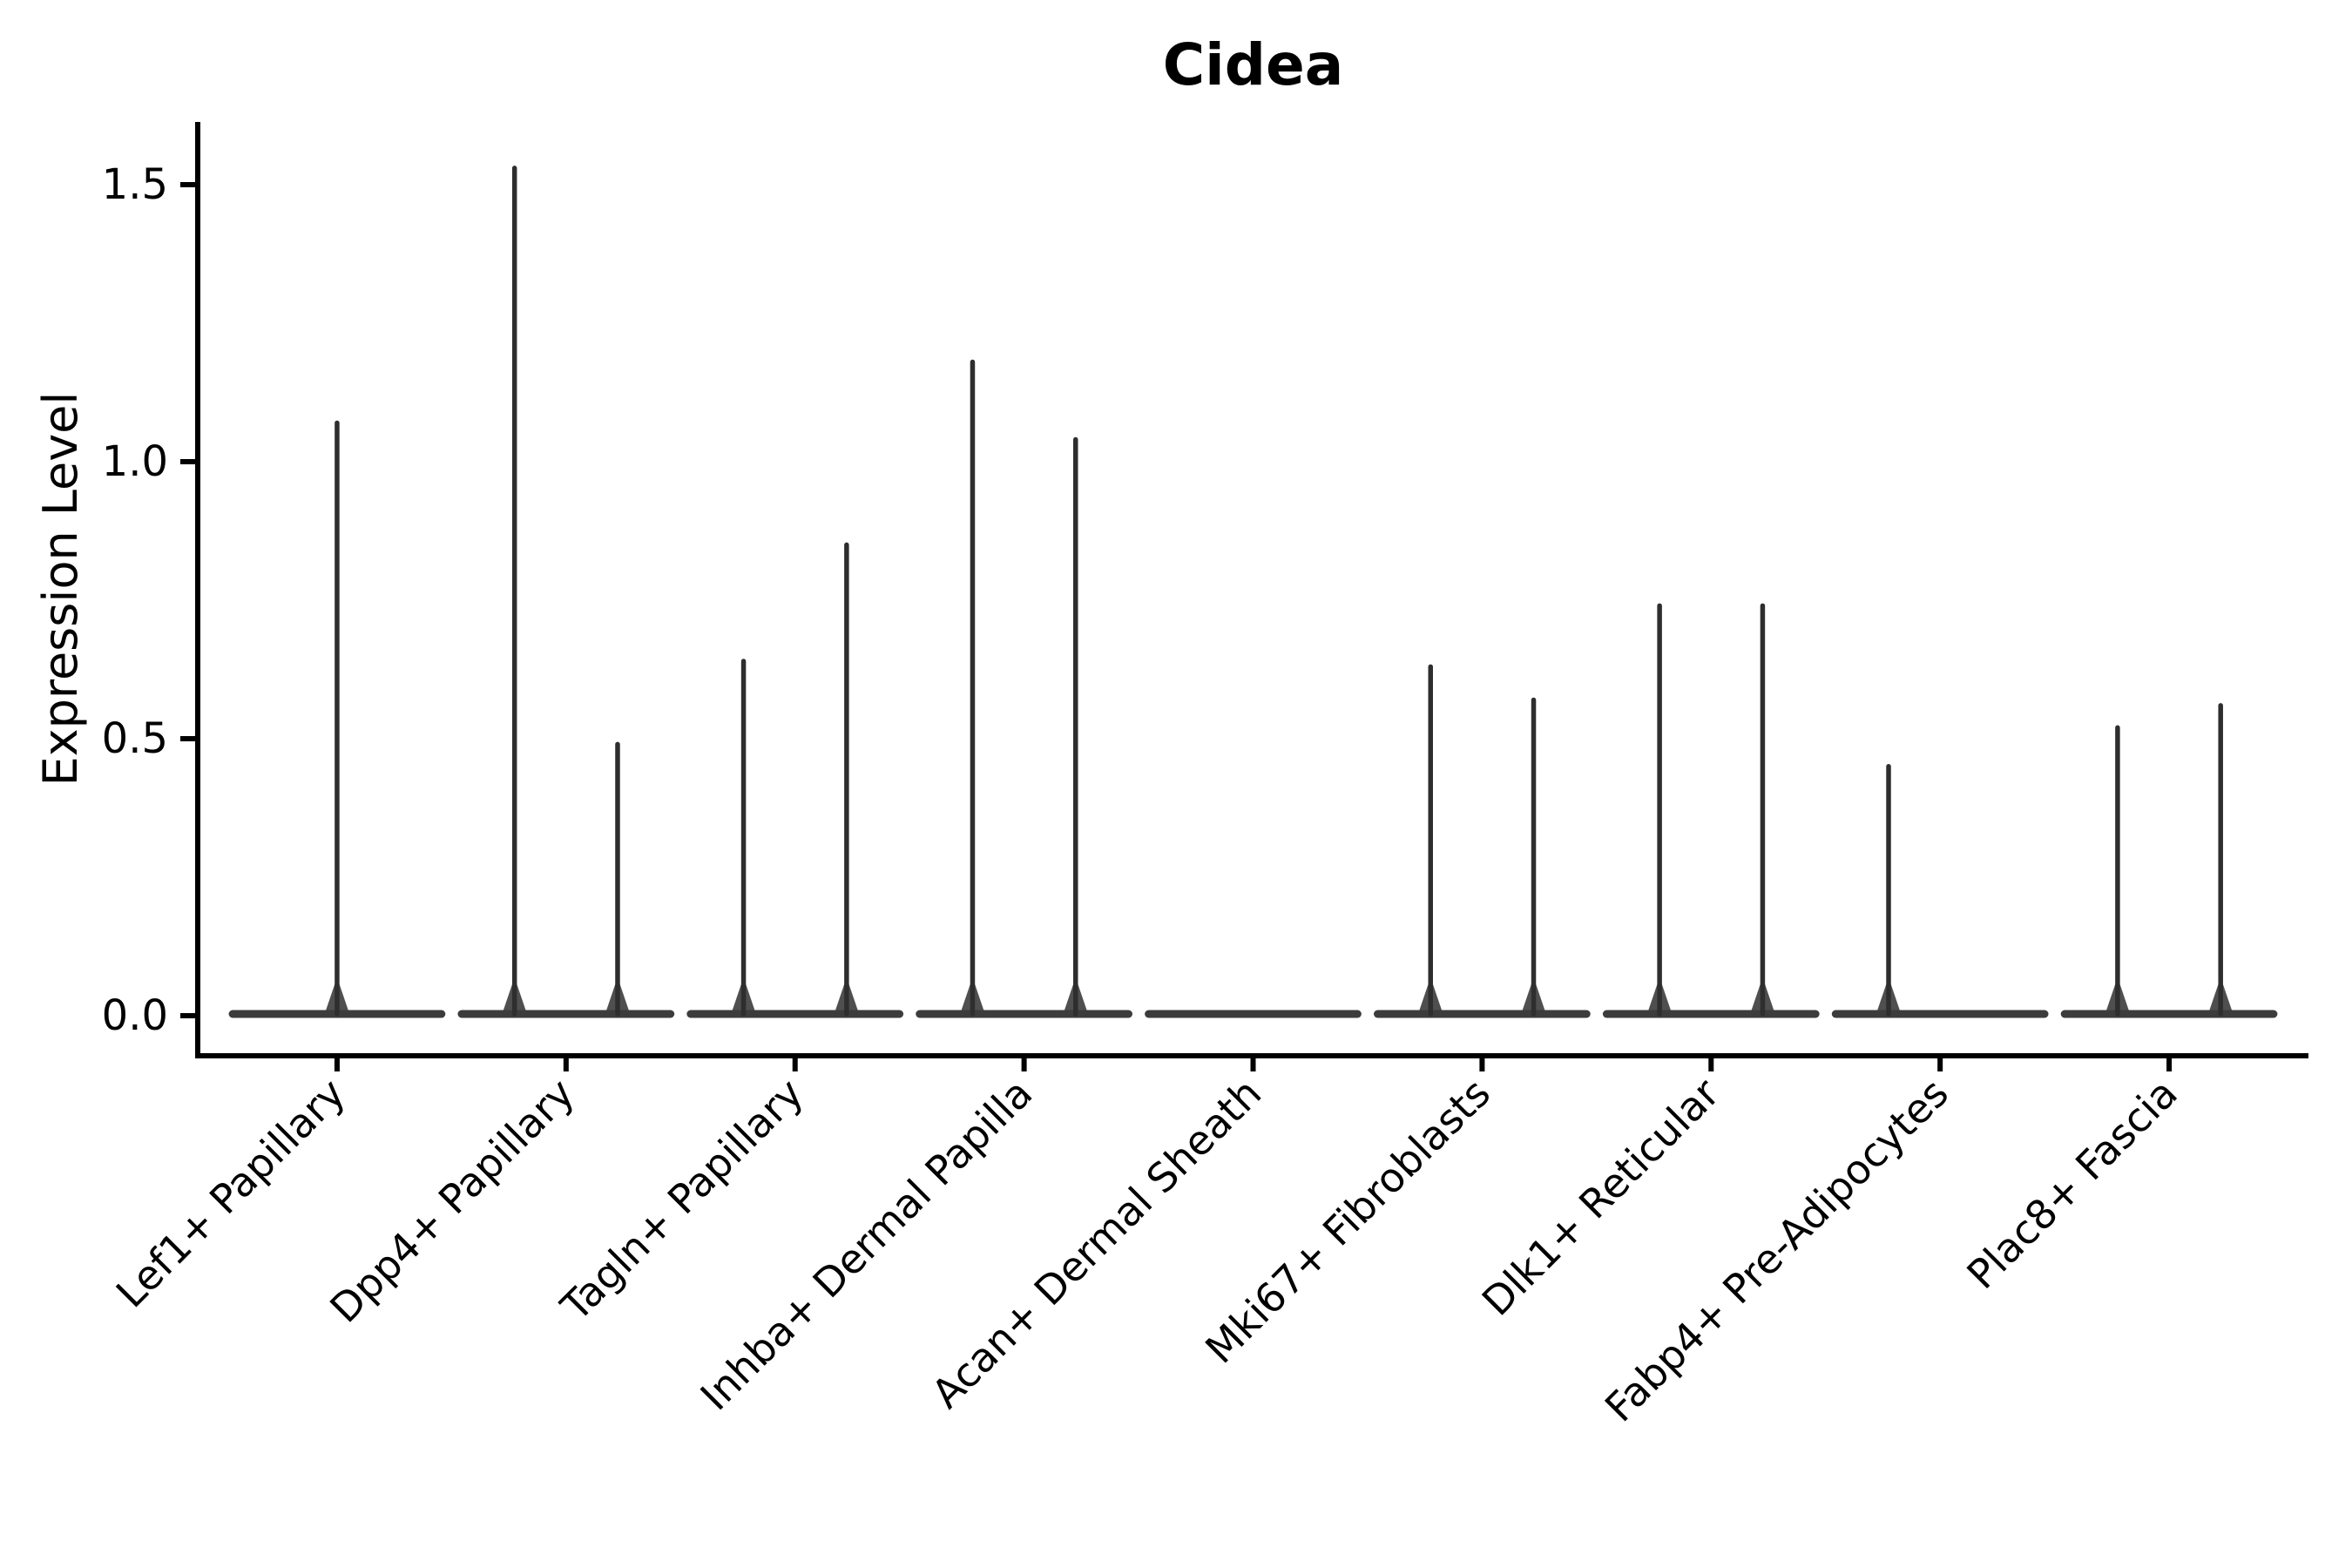  What do you see at coordinates (135, 184) in the screenshot?
I see `y-tick-label: 1.5` at bounding box center [135, 184].